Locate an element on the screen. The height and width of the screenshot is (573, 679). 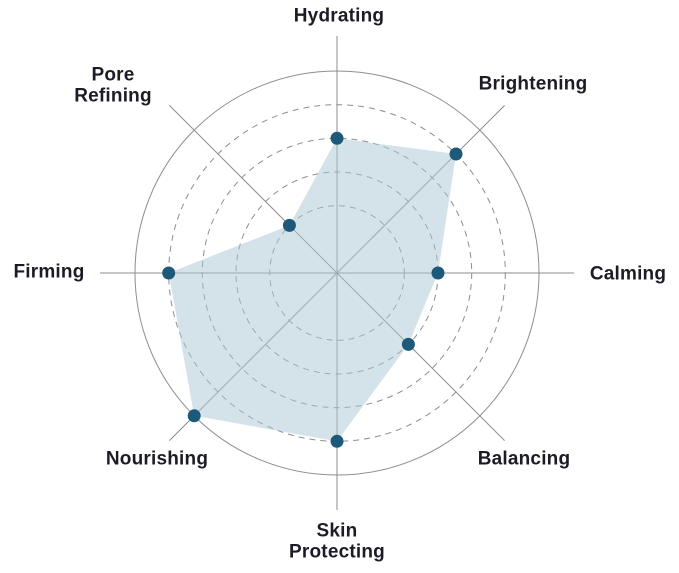
data-point-balancing is located at coordinates (408, 344).